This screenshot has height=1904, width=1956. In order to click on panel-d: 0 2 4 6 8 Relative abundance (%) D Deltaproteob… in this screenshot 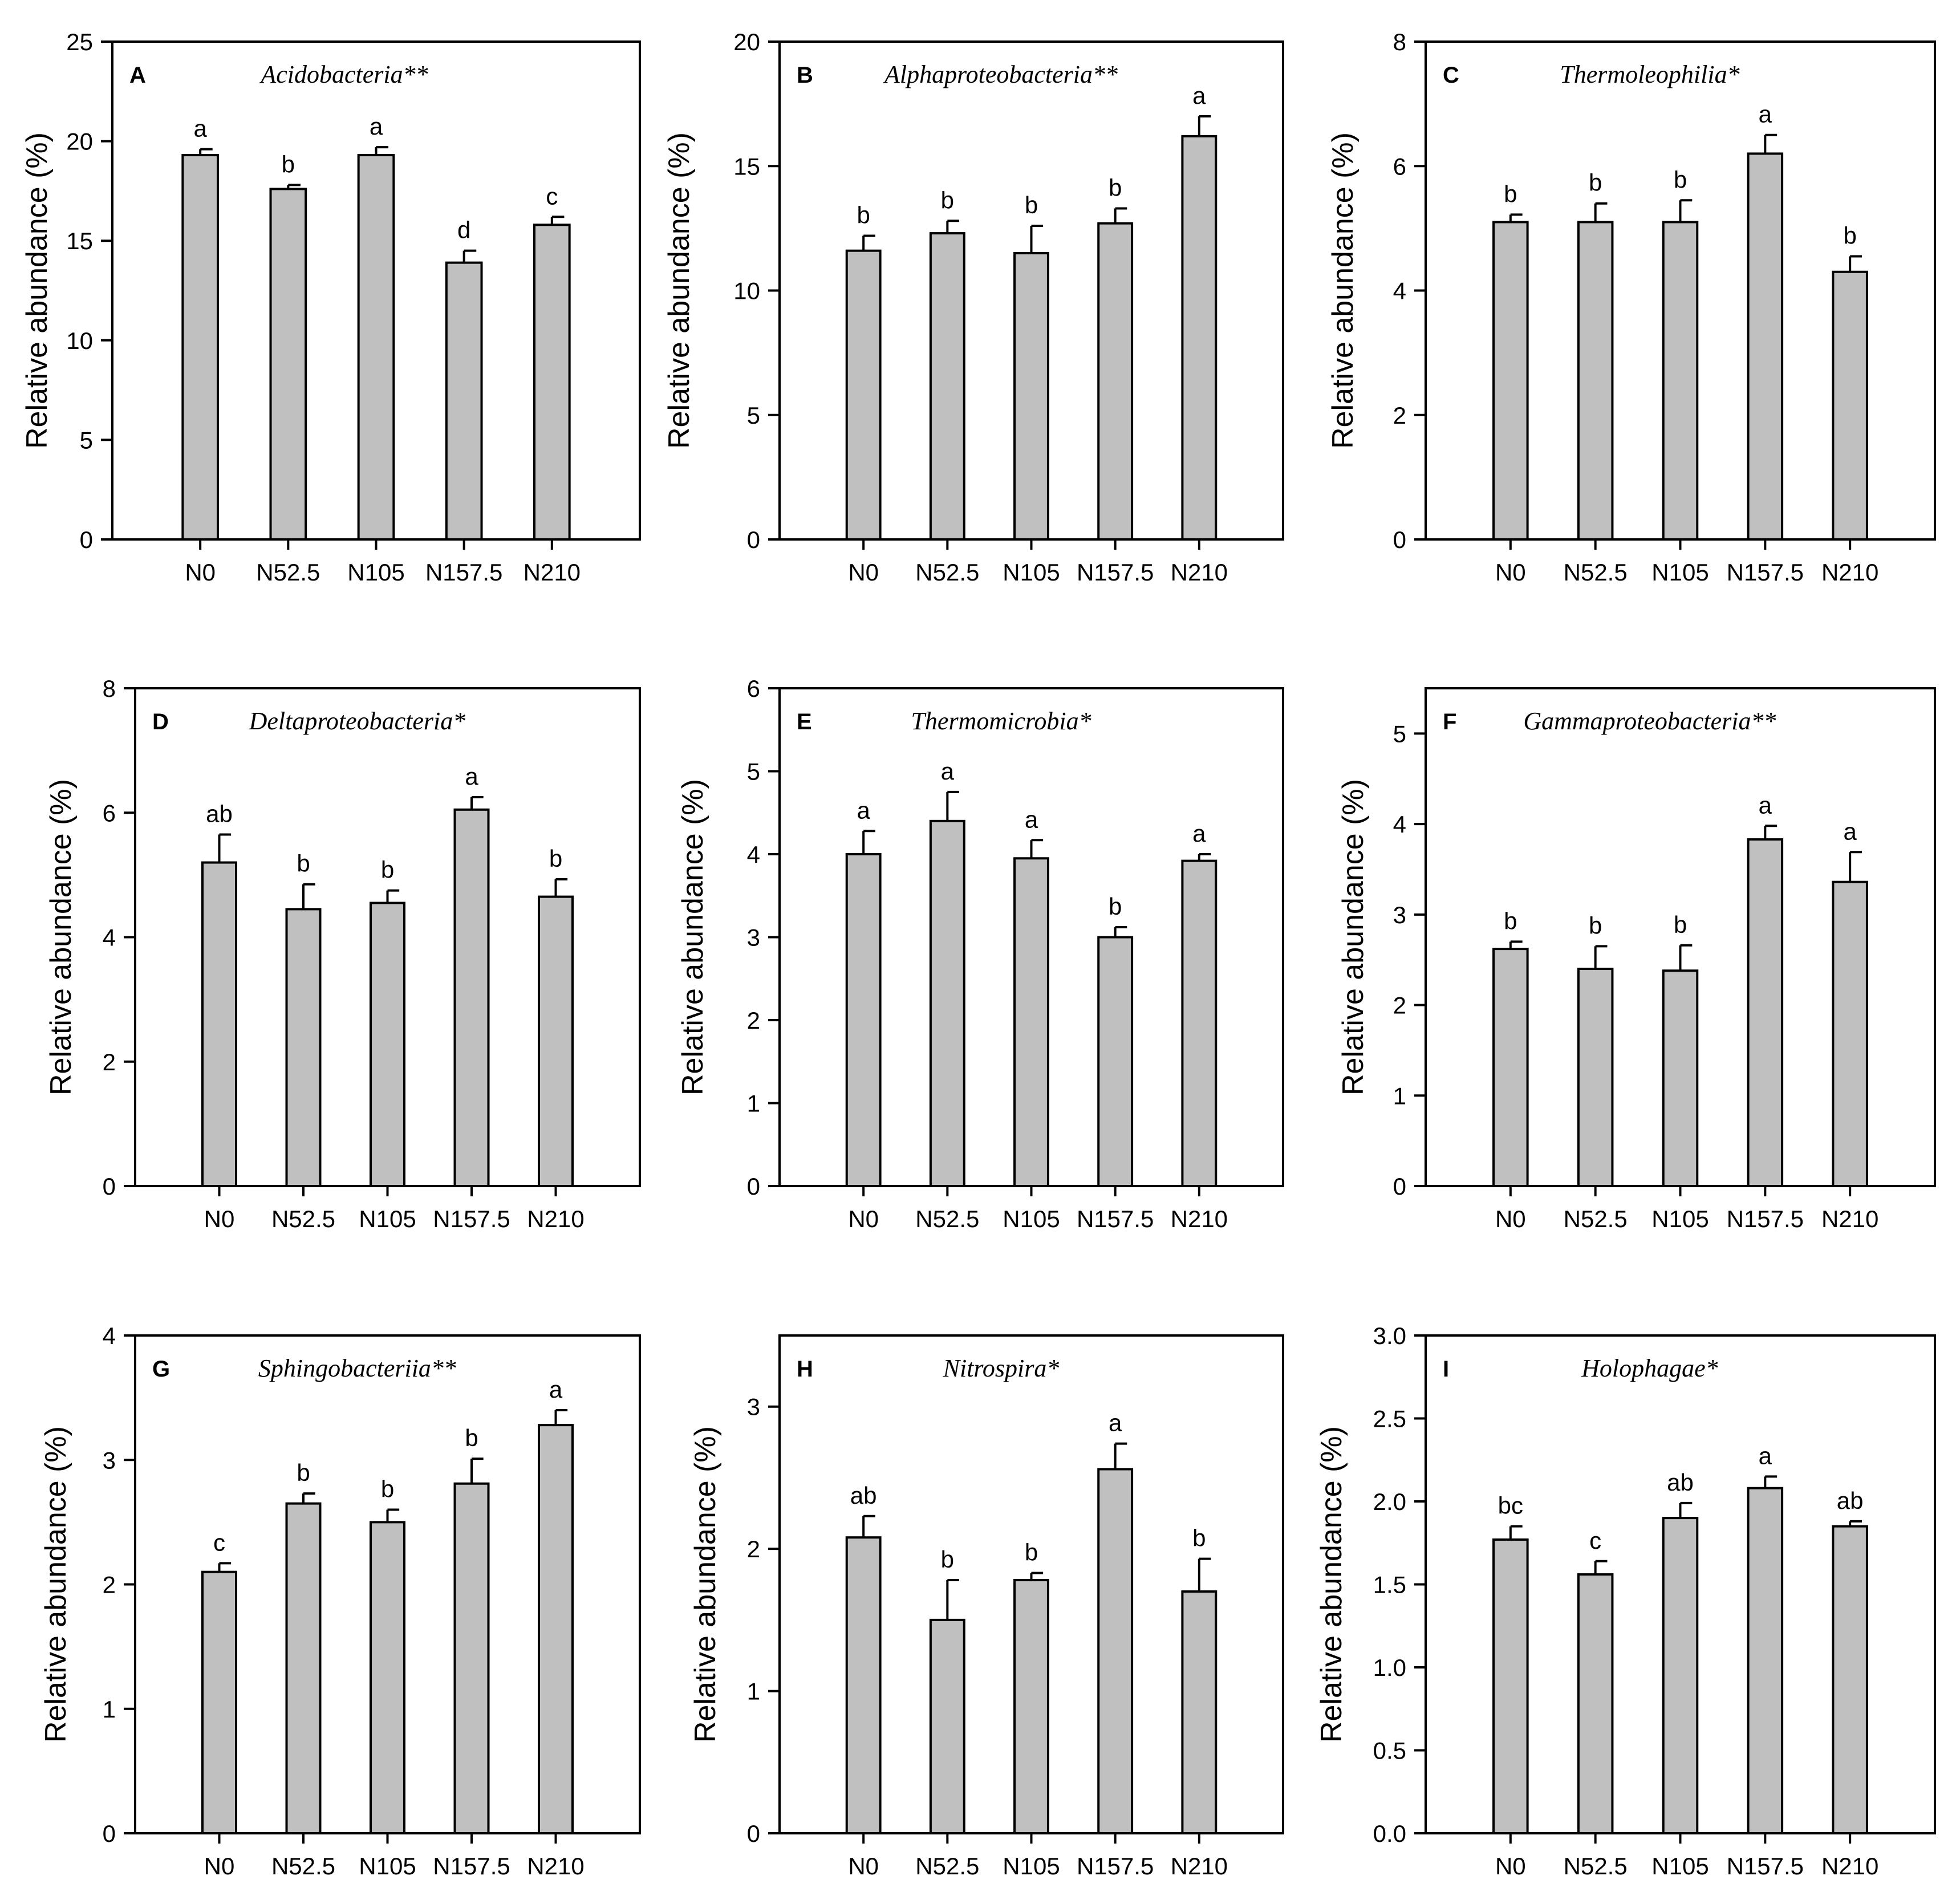, I will do `click(342, 953)`.